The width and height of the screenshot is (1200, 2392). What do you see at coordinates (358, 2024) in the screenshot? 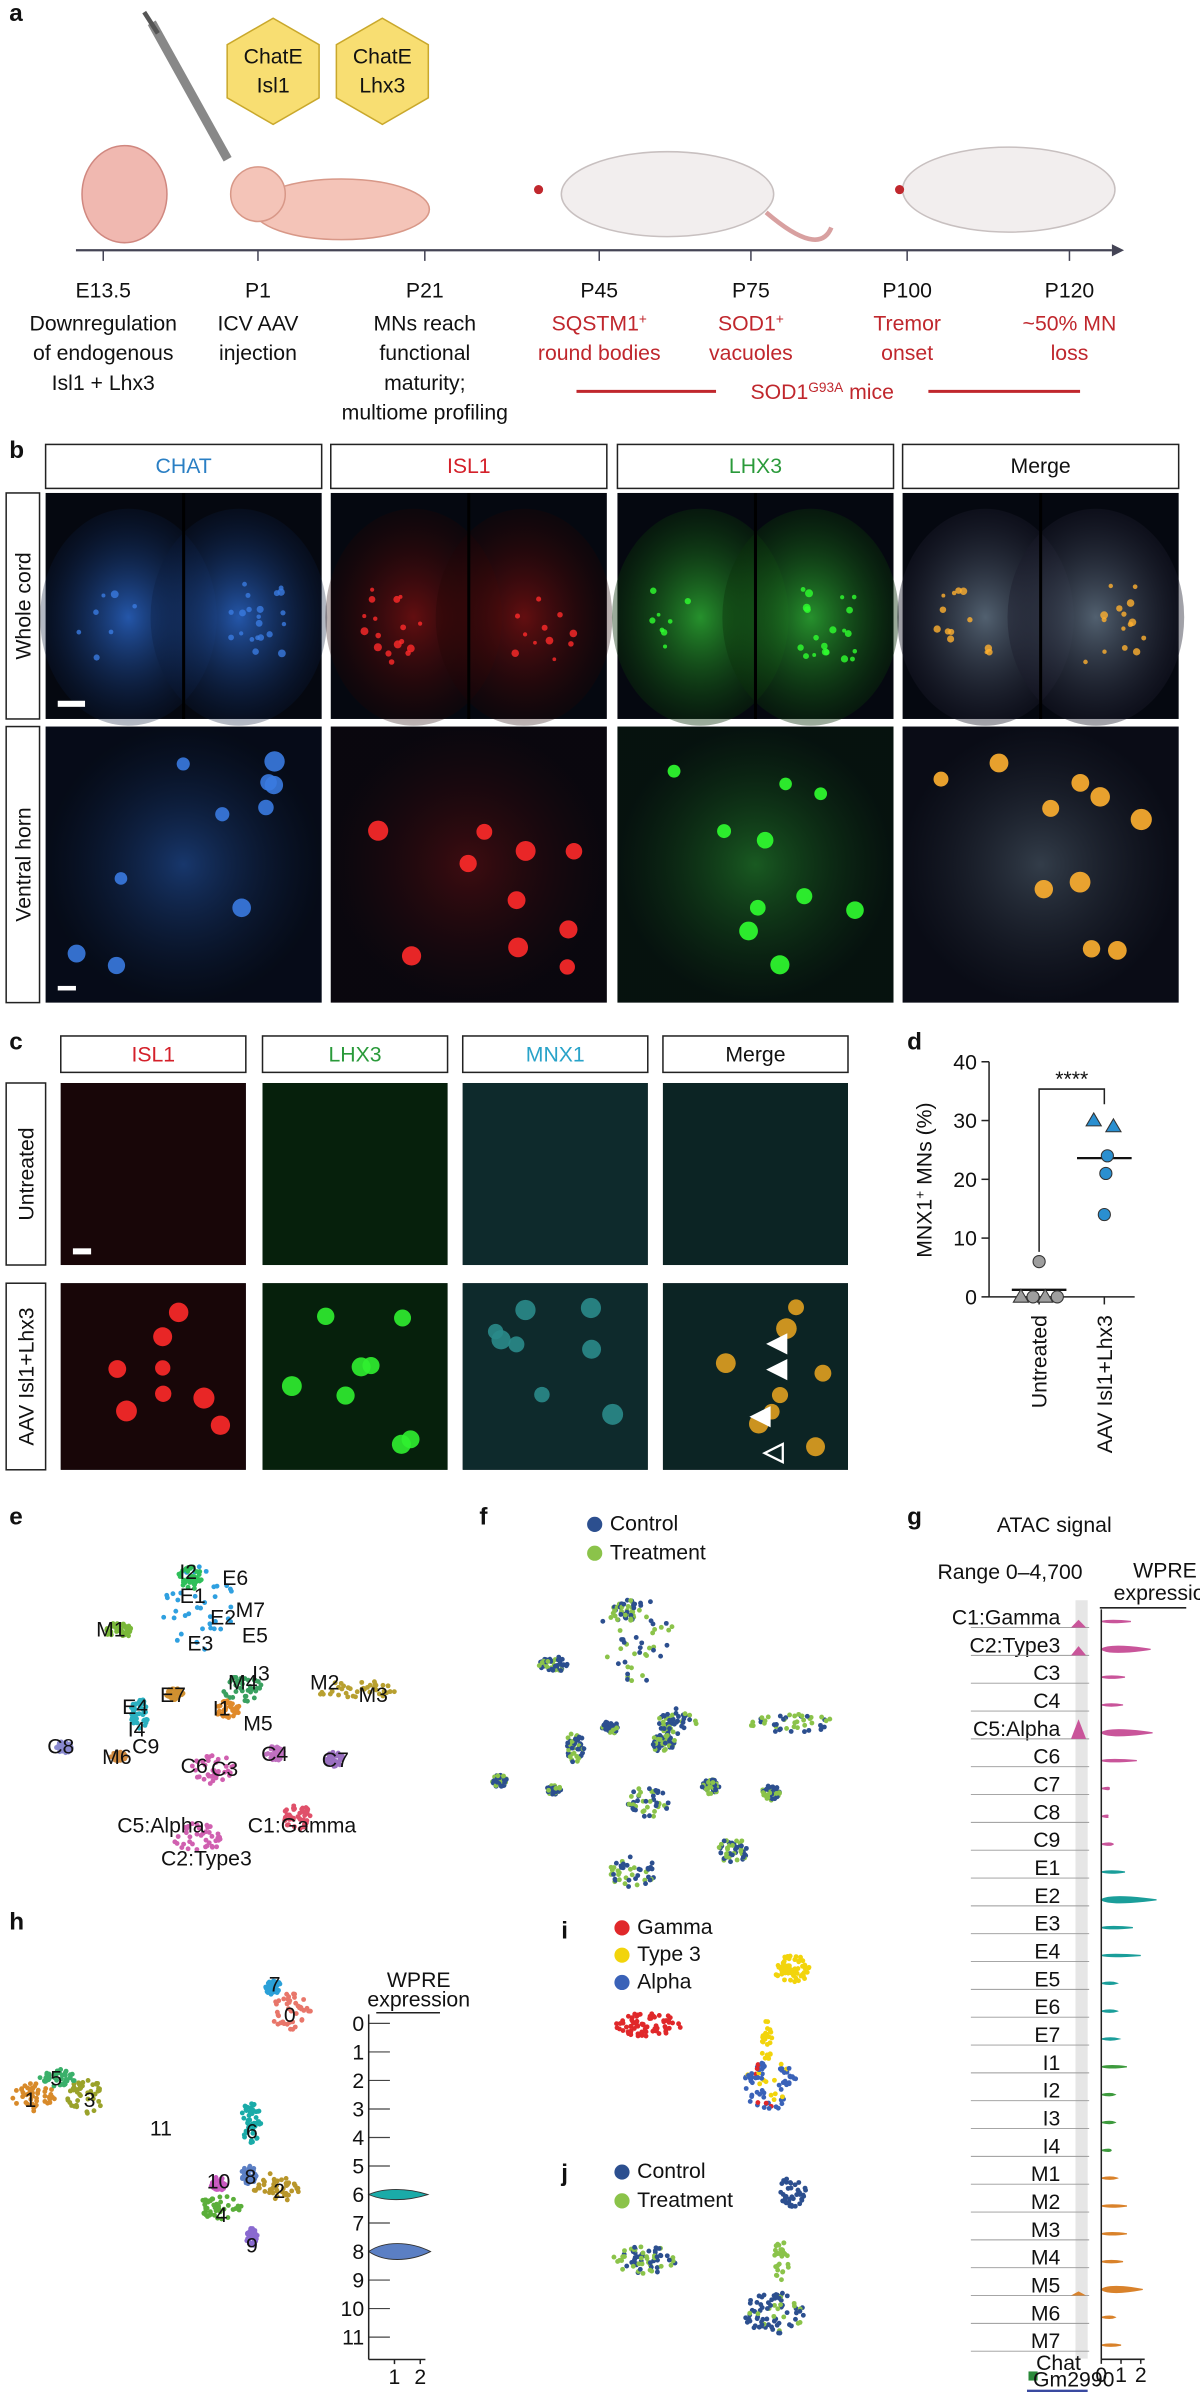
I see `row-label: 0` at bounding box center [358, 2024].